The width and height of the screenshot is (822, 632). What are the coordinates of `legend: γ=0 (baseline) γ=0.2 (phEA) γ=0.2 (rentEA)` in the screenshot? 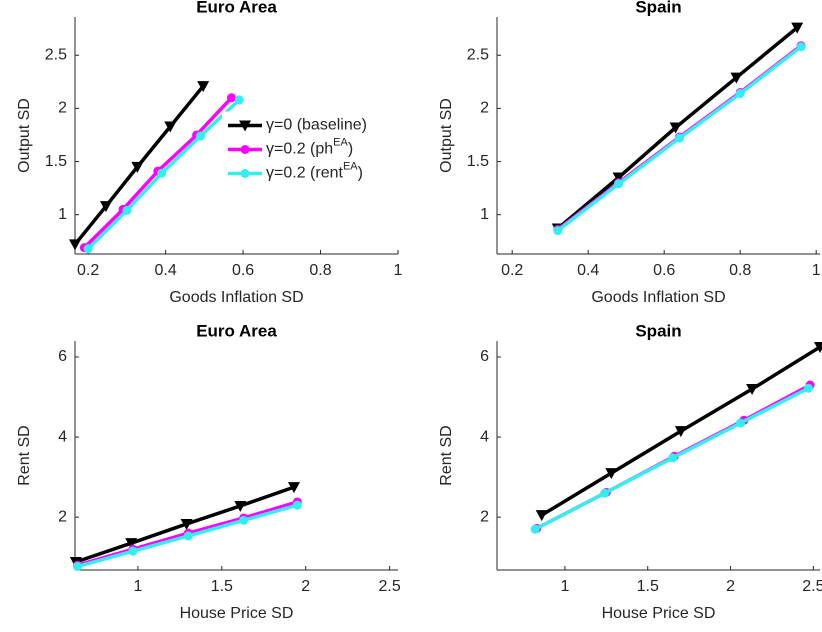 It's located at (308, 149).